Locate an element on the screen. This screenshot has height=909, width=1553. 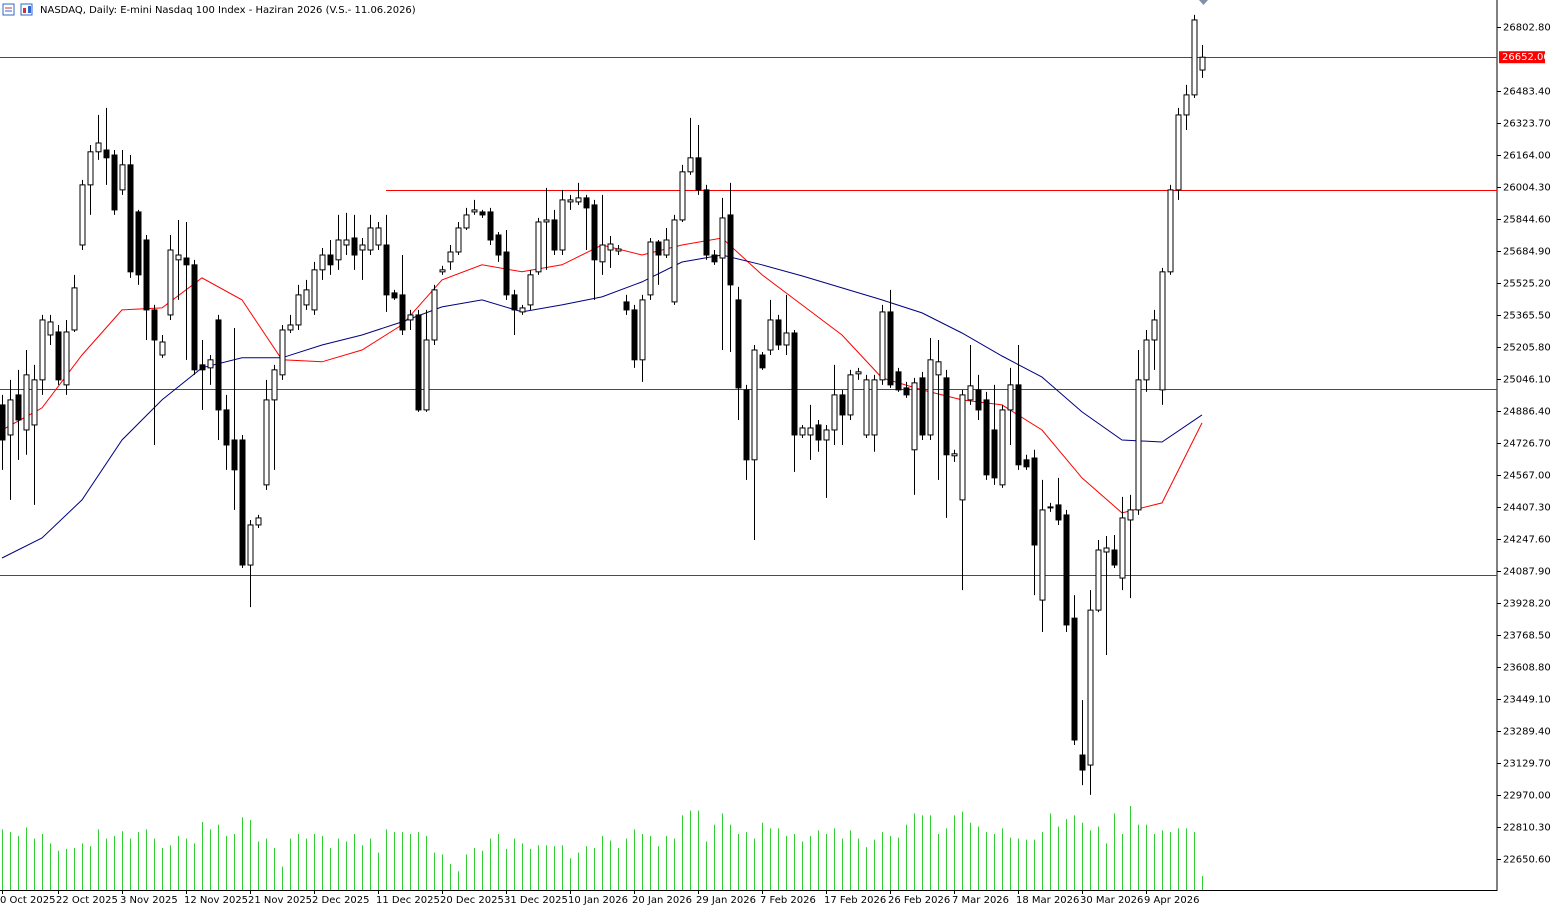
x-tick-label: 2 Dec 2025 is located at coordinates (341, 900).